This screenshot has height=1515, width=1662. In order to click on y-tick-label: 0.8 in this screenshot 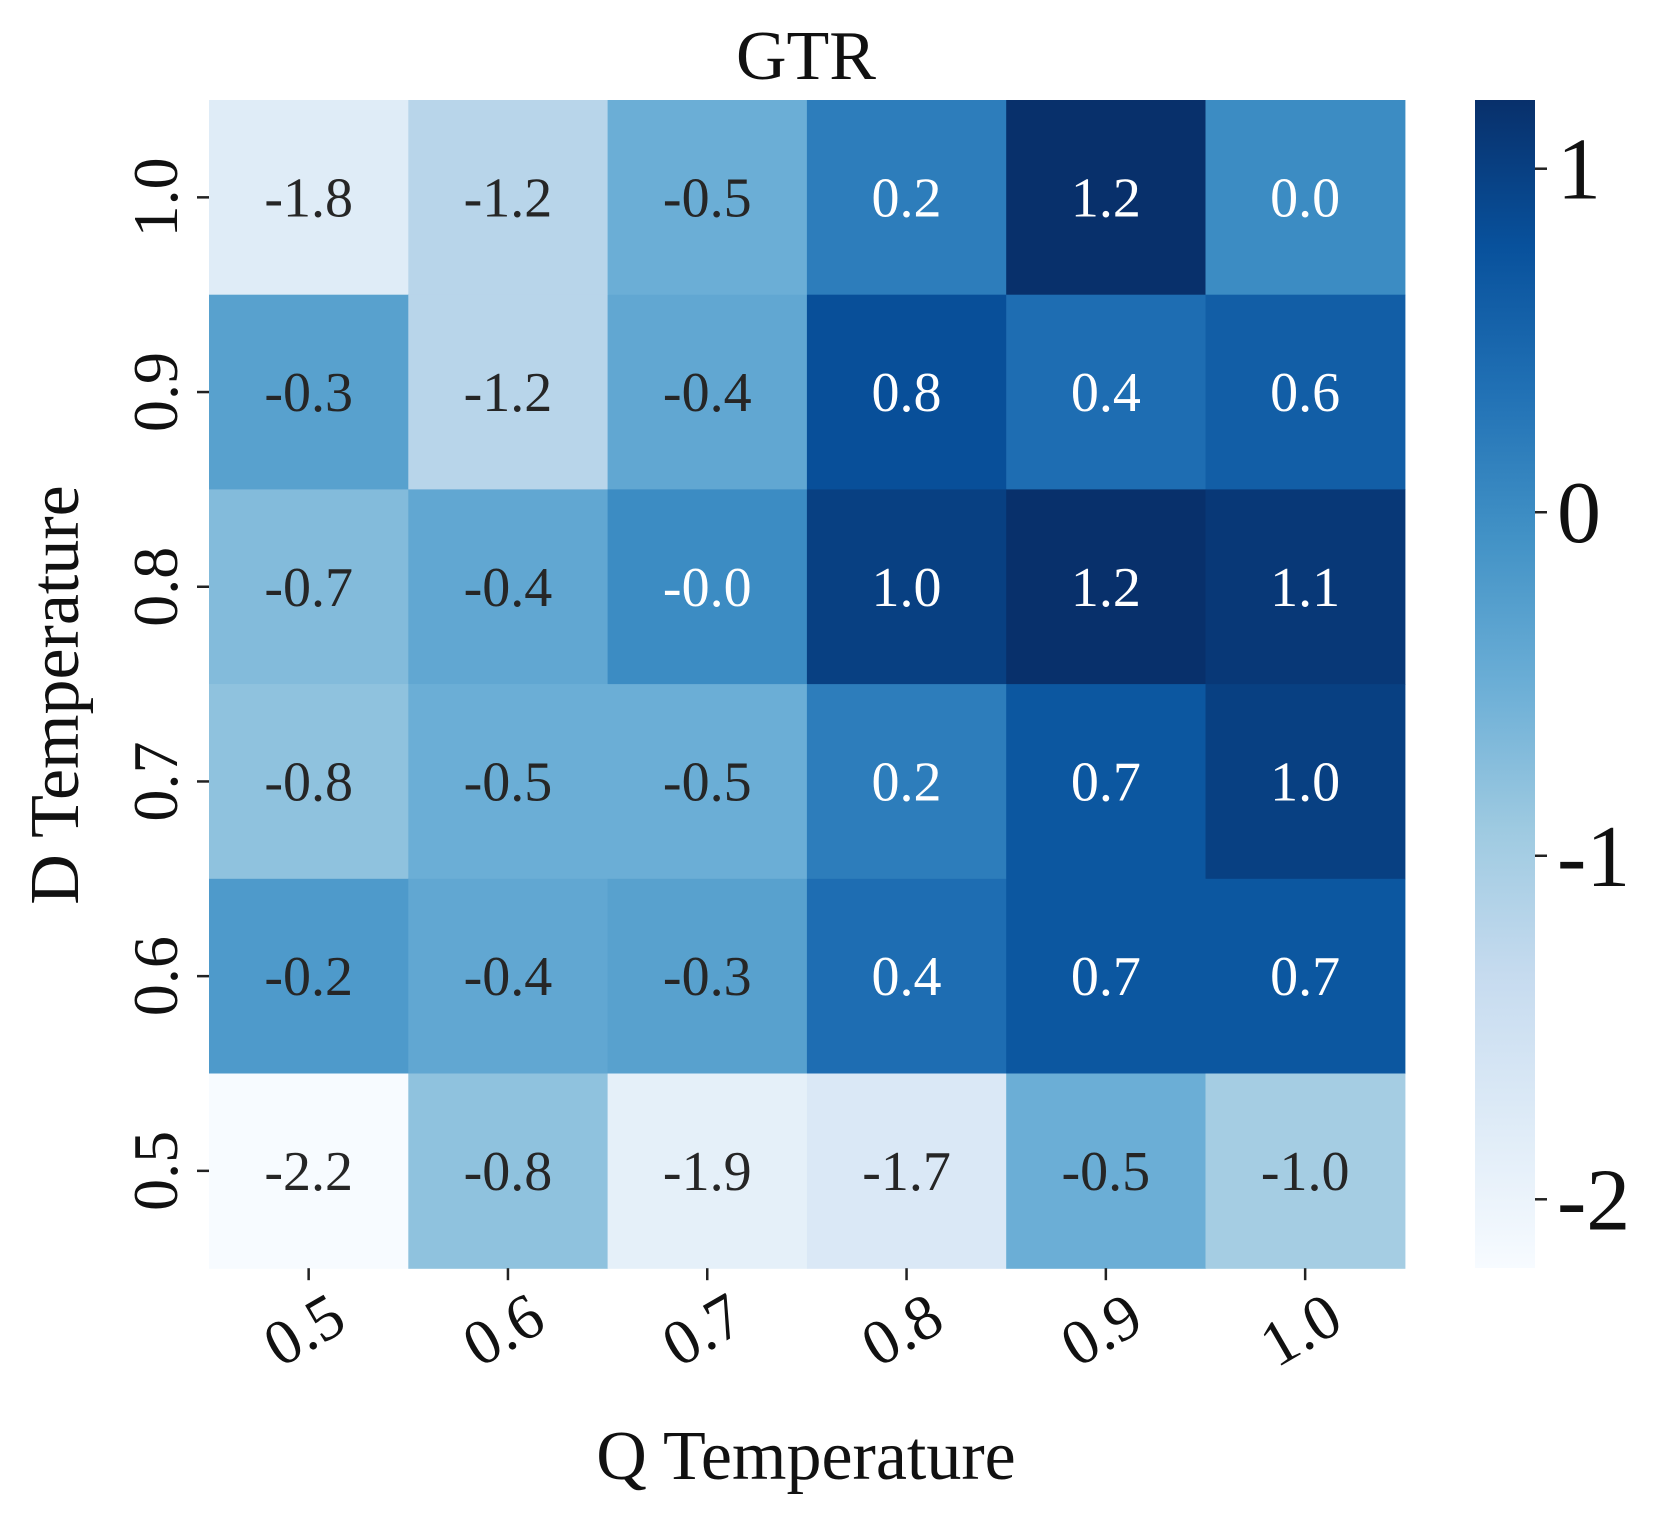, I will do `click(155, 587)`.